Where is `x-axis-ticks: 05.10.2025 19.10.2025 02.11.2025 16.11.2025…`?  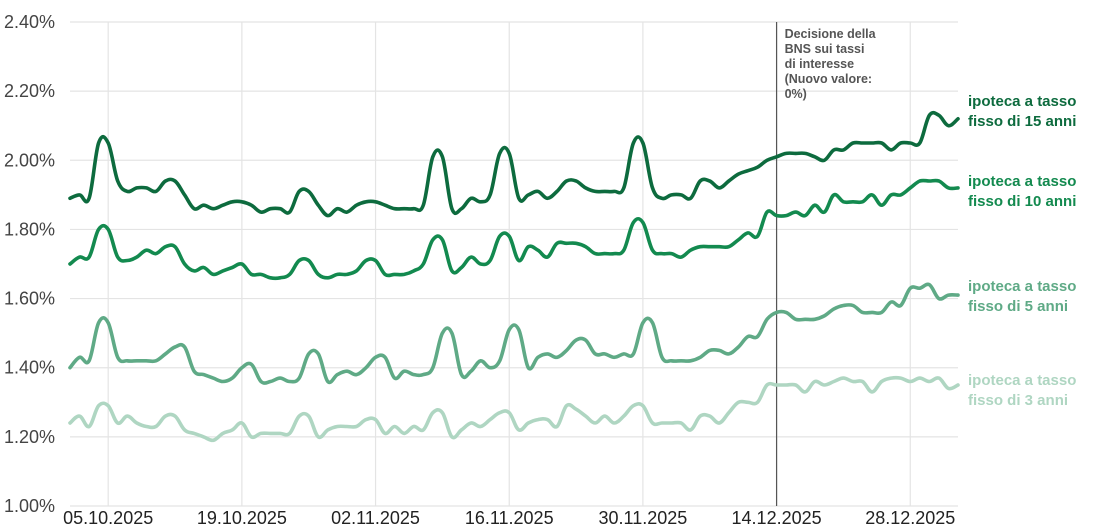 x-axis-ticks: 05.10.2025 19.10.2025 02.11.2025 16.11.2025… is located at coordinates (509, 518).